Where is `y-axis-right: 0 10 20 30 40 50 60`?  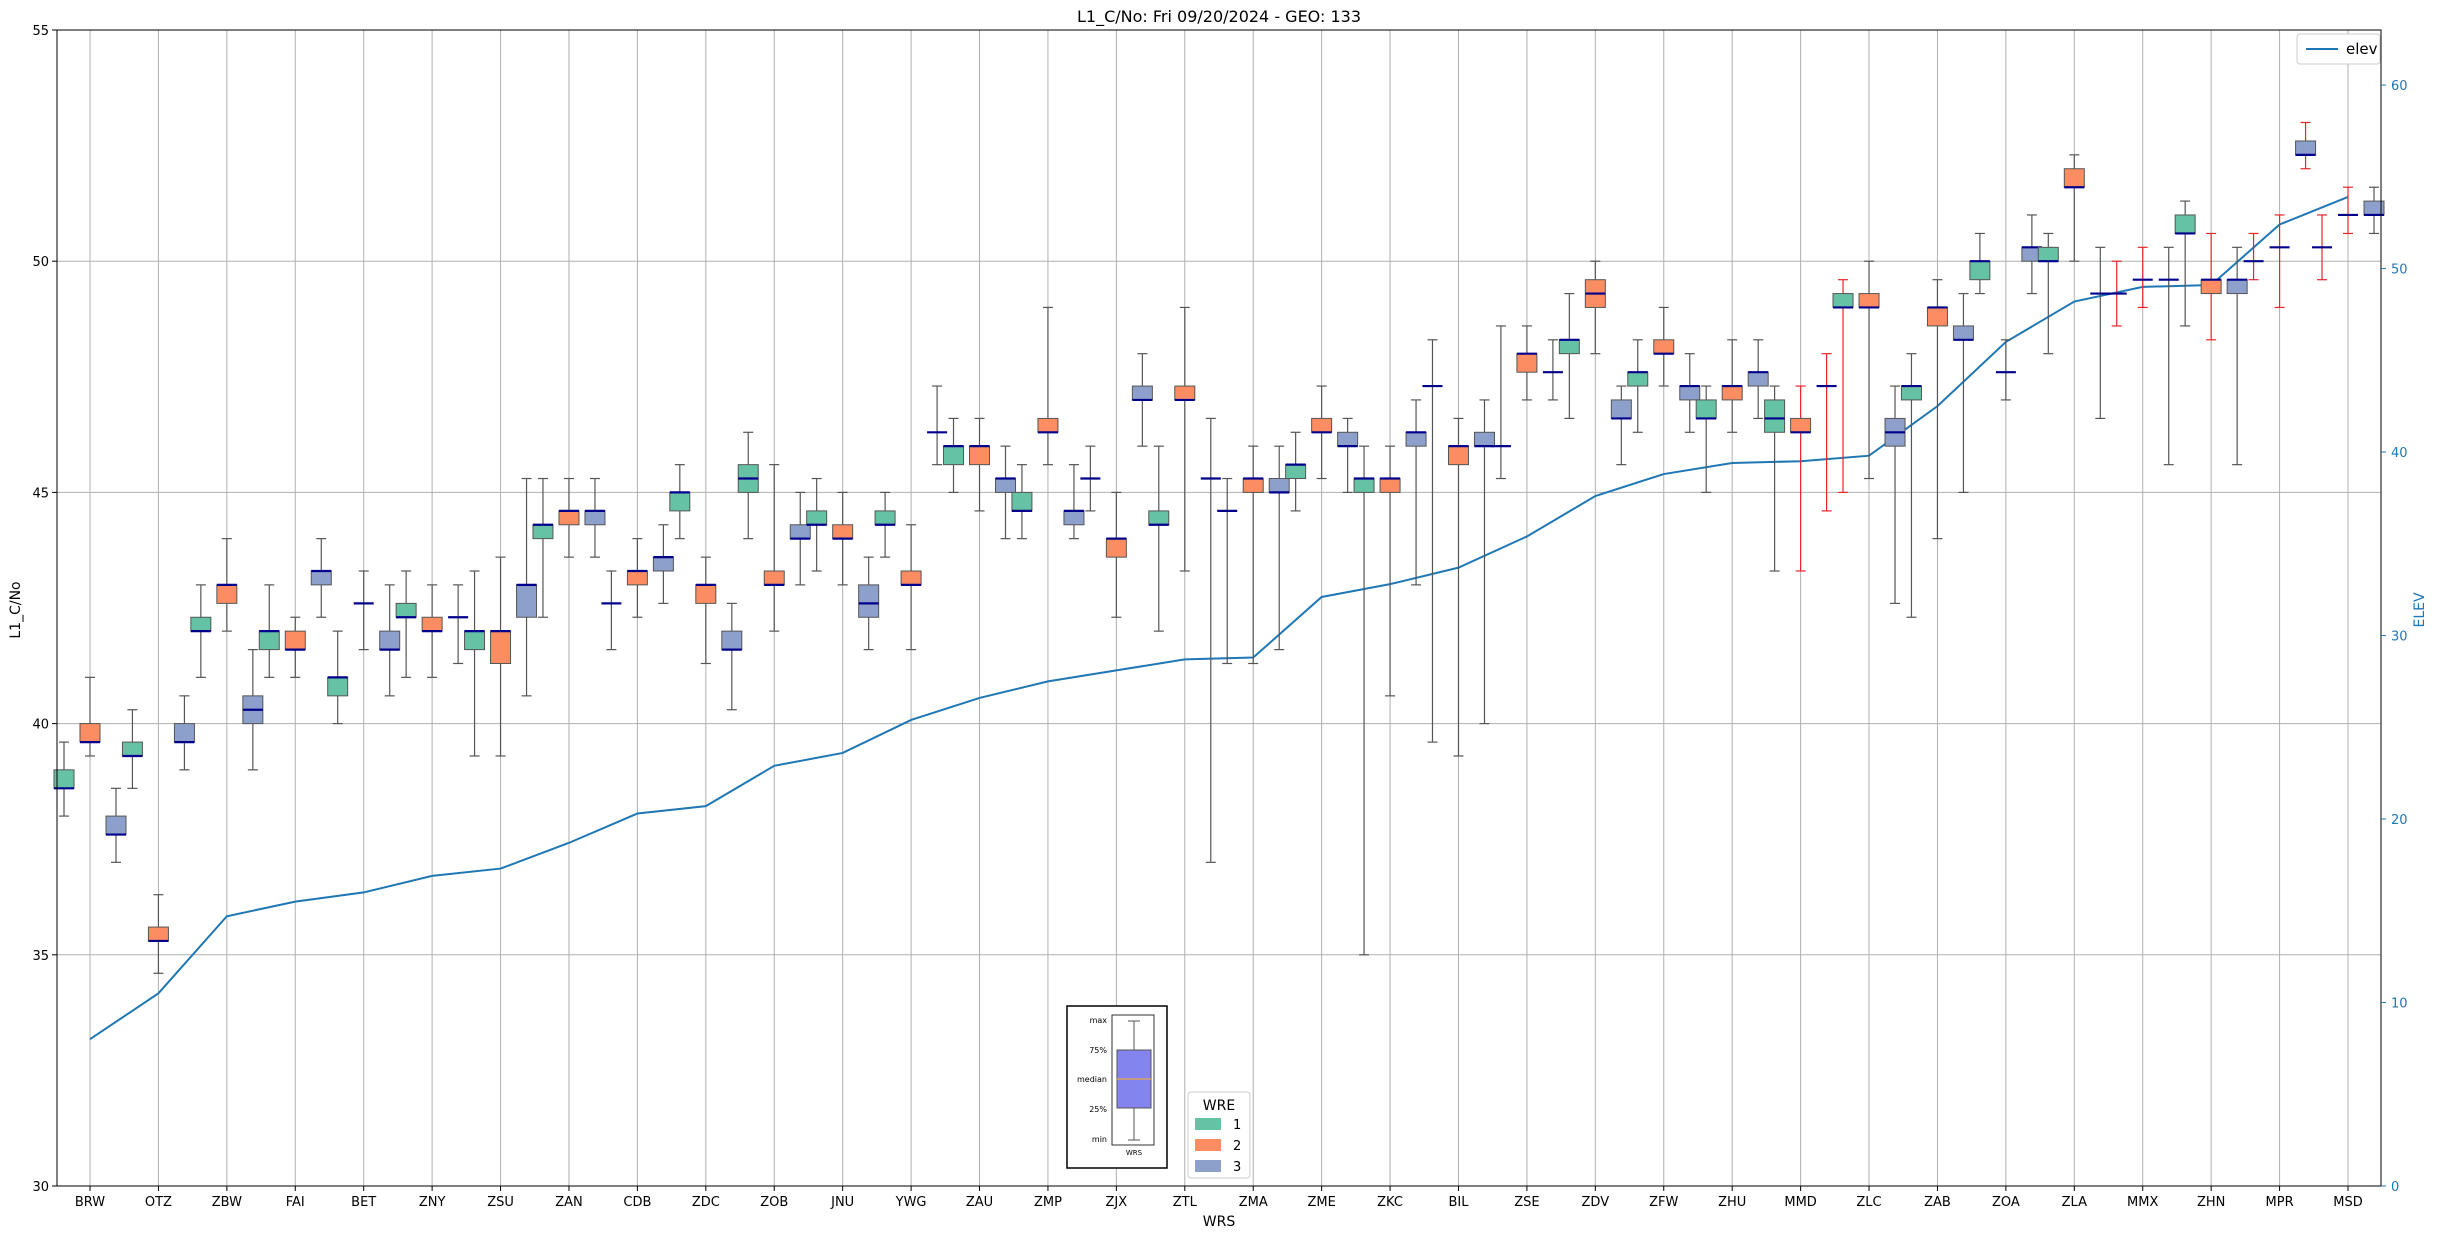 y-axis-right: 0 10 20 30 40 50 60 is located at coordinates (2394, 637).